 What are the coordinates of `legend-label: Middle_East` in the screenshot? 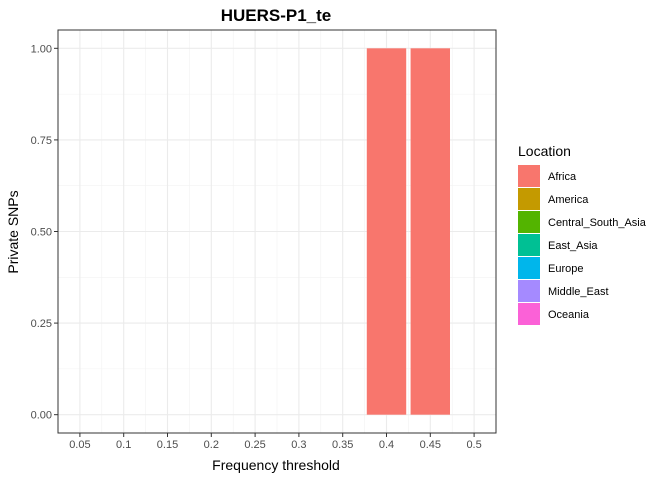 It's located at (578, 292).